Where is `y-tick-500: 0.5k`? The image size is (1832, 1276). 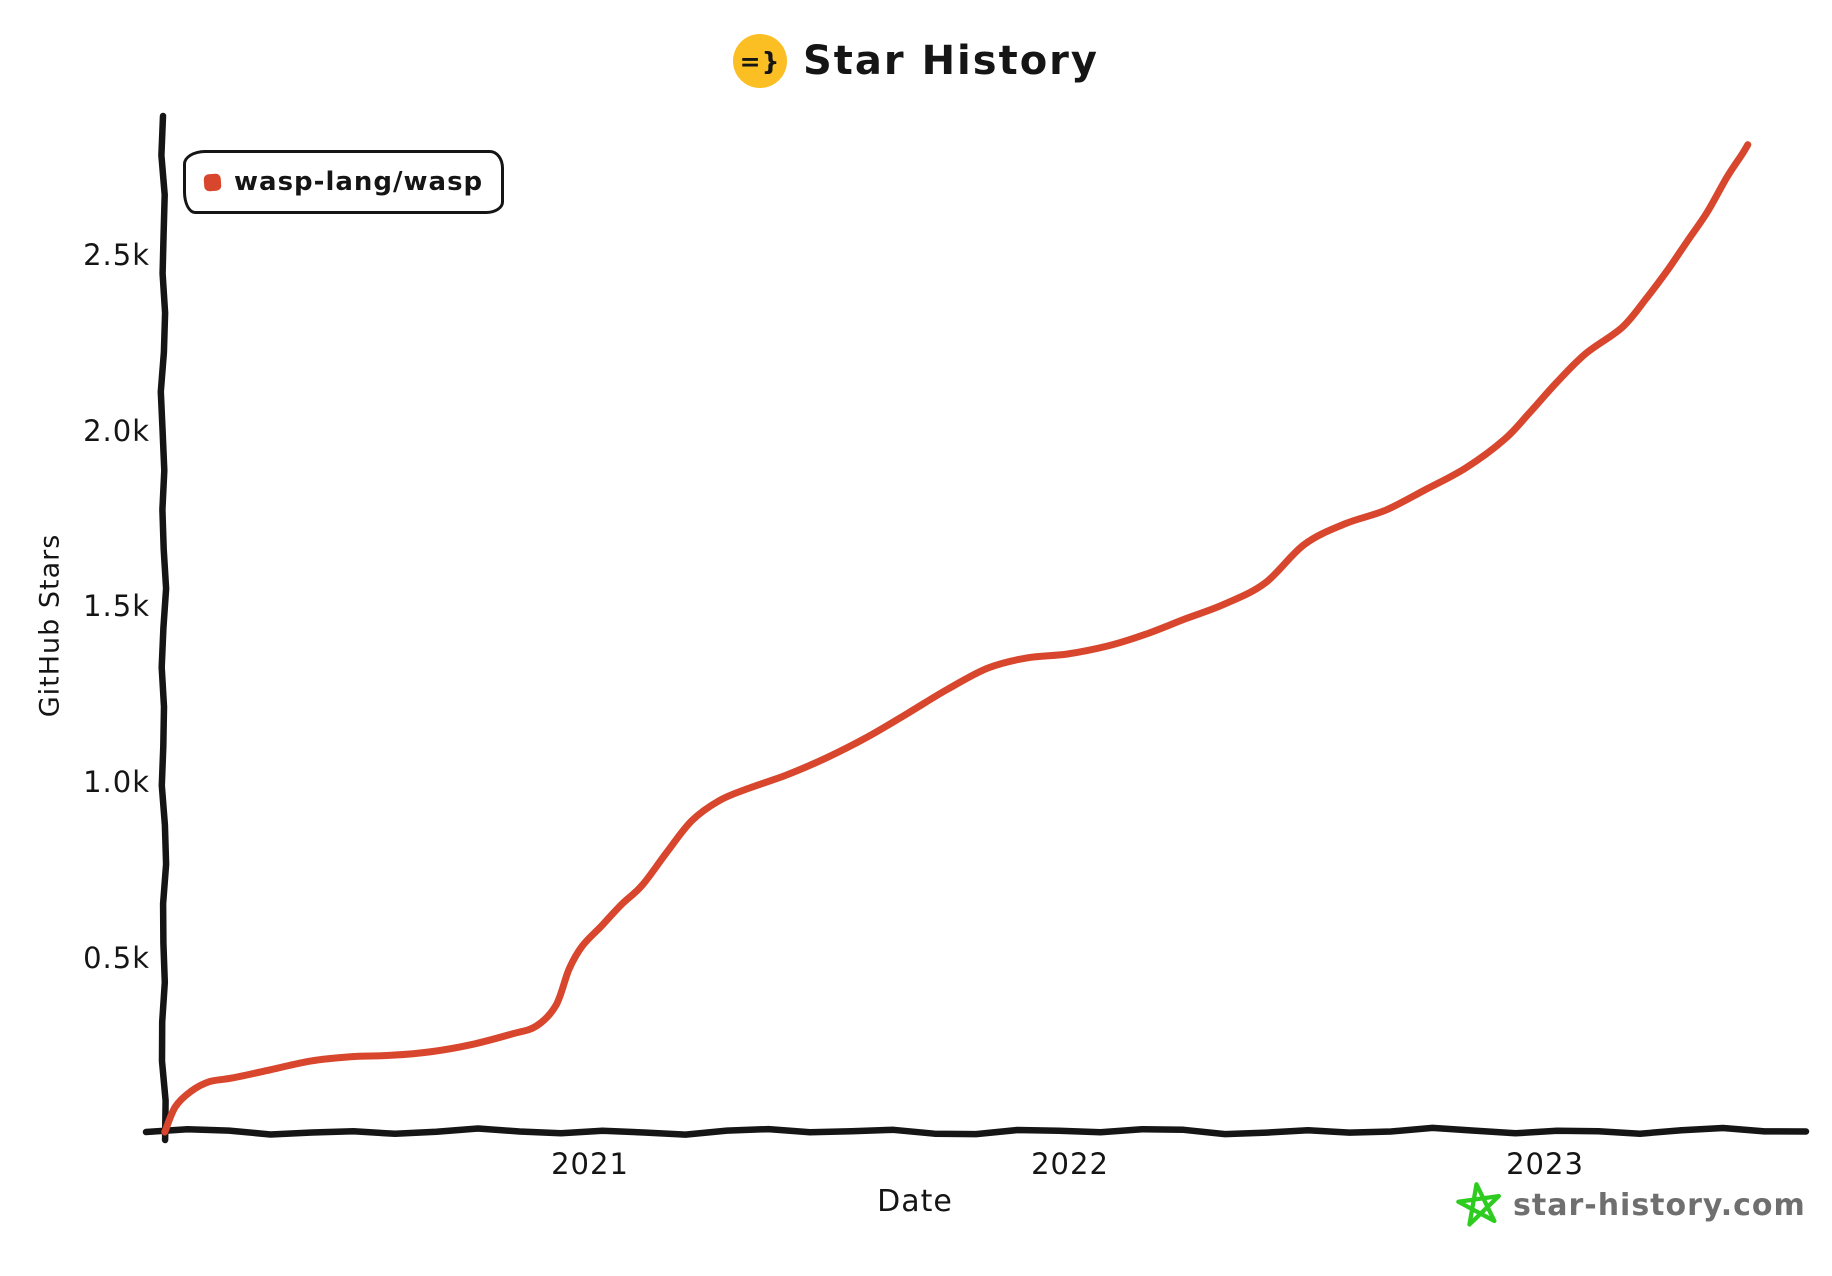 y-tick-500: 0.5k is located at coordinates (116, 958).